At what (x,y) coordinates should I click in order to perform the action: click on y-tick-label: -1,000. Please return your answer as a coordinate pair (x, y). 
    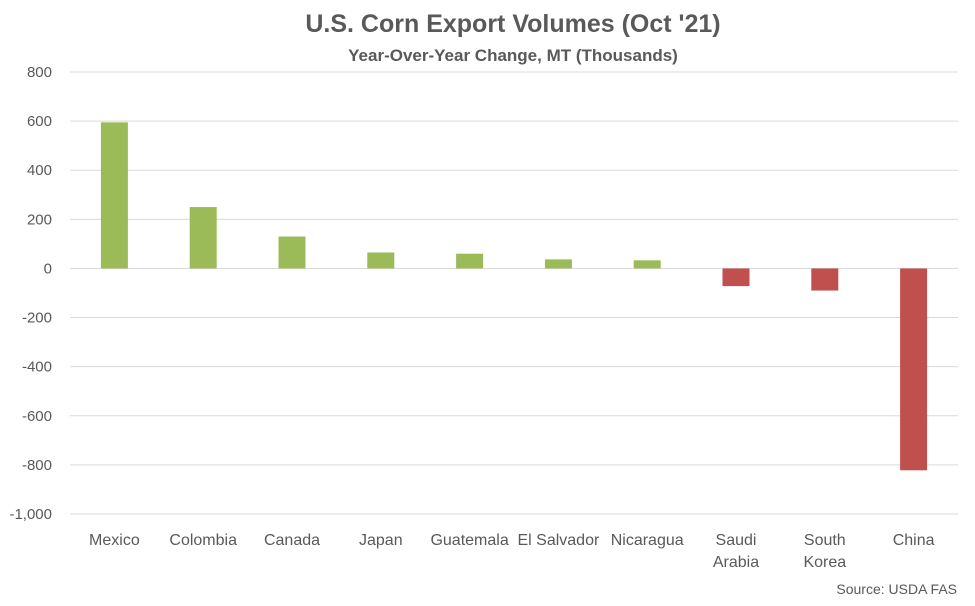
    Looking at the image, I should click on (30, 514).